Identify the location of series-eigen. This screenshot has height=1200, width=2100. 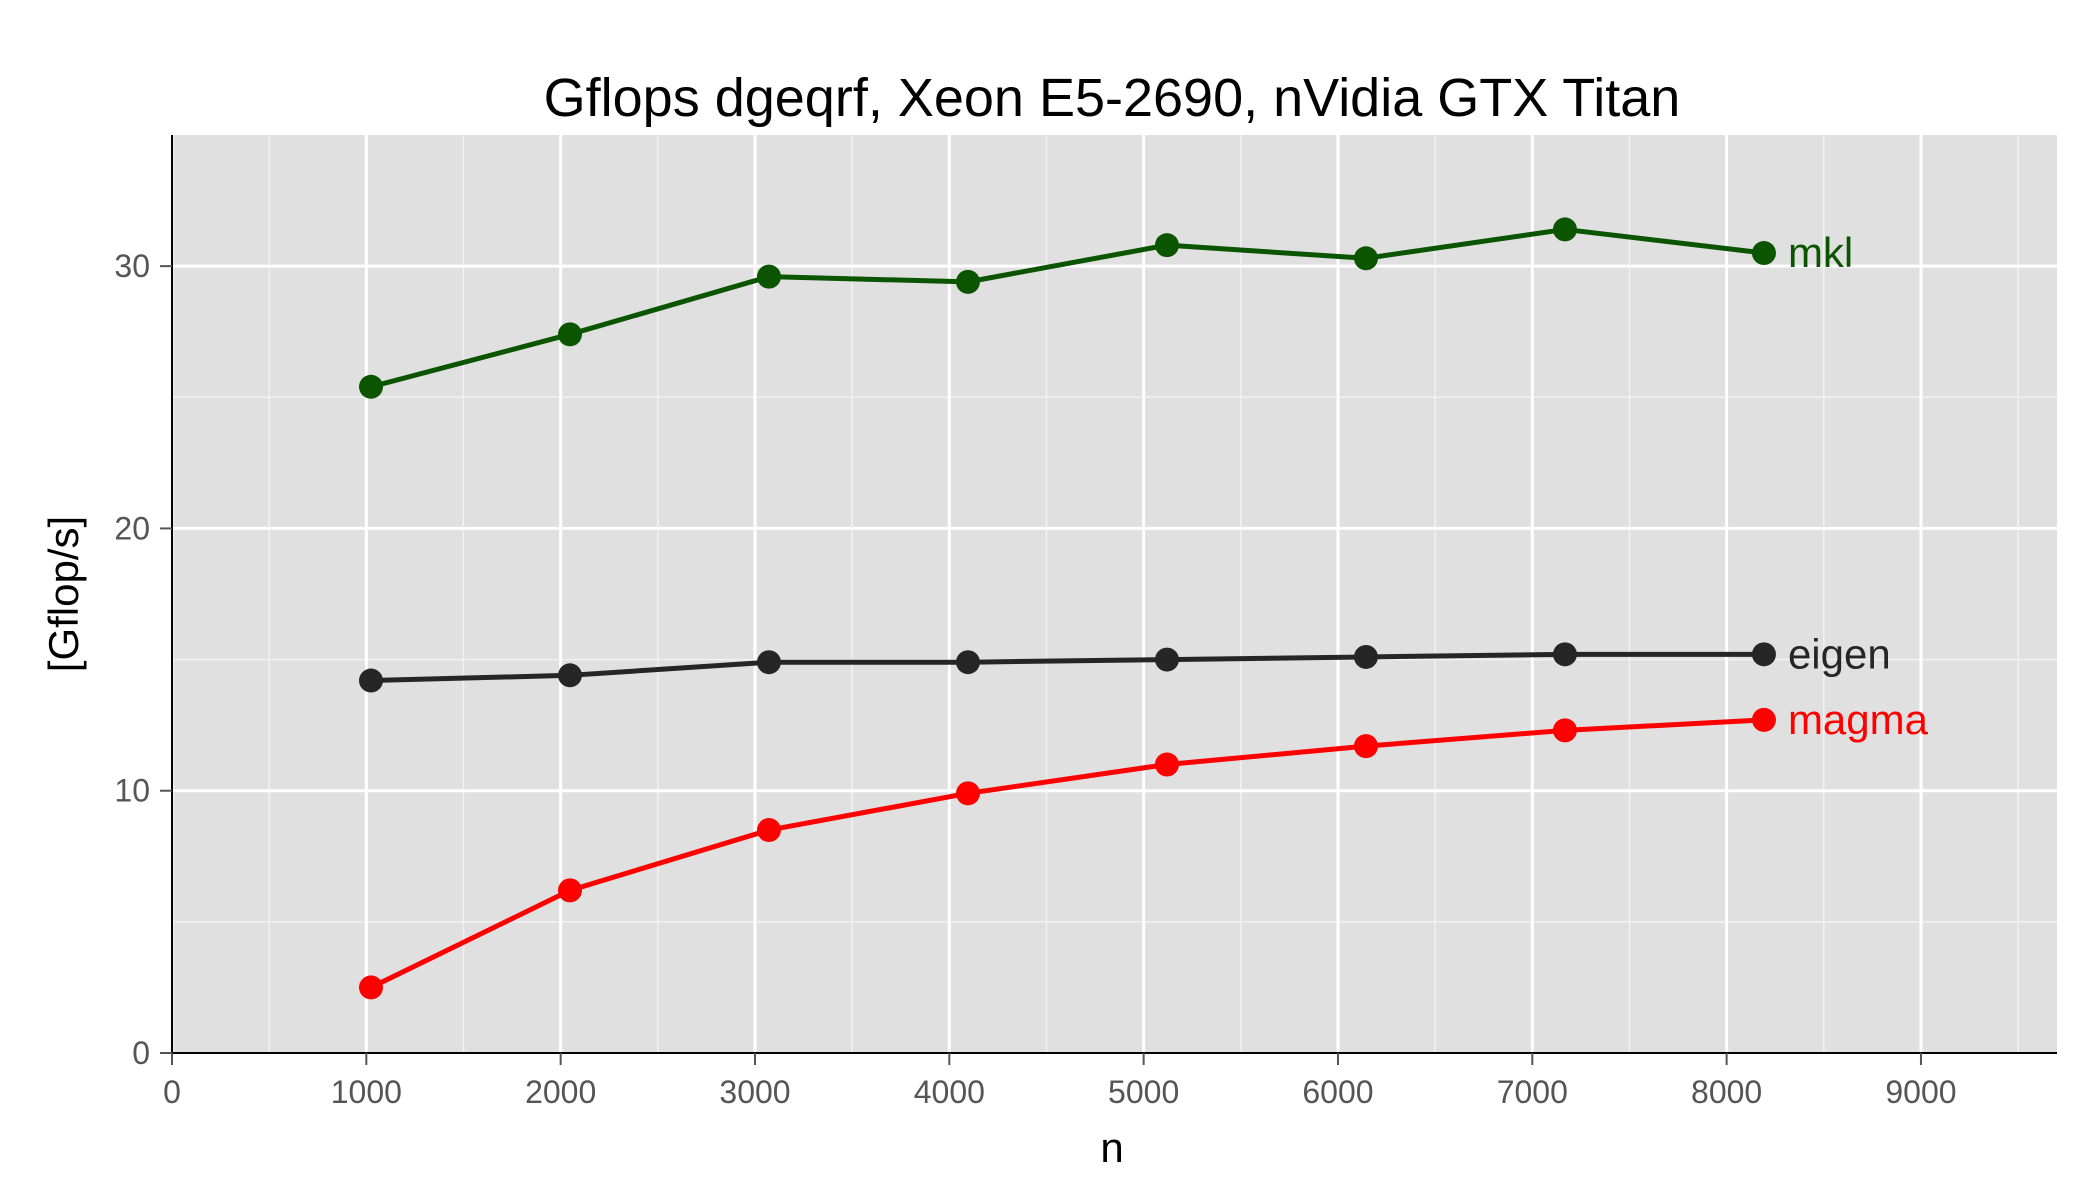
(1067, 667).